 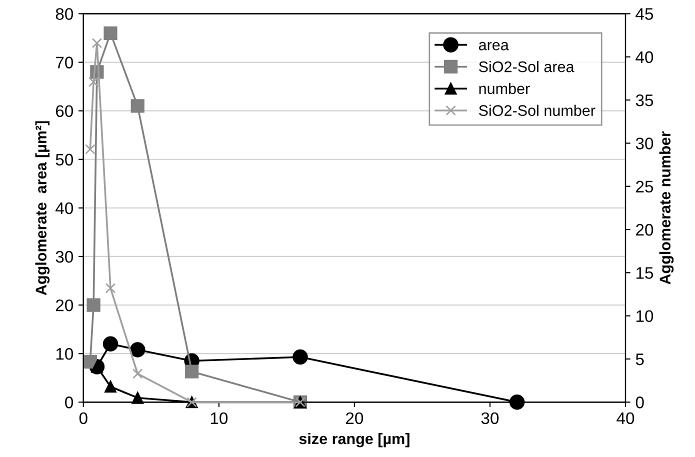 What do you see at coordinates (65, 256) in the screenshot?
I see `y-tick-label: 30` at bounding box center [65, 256].